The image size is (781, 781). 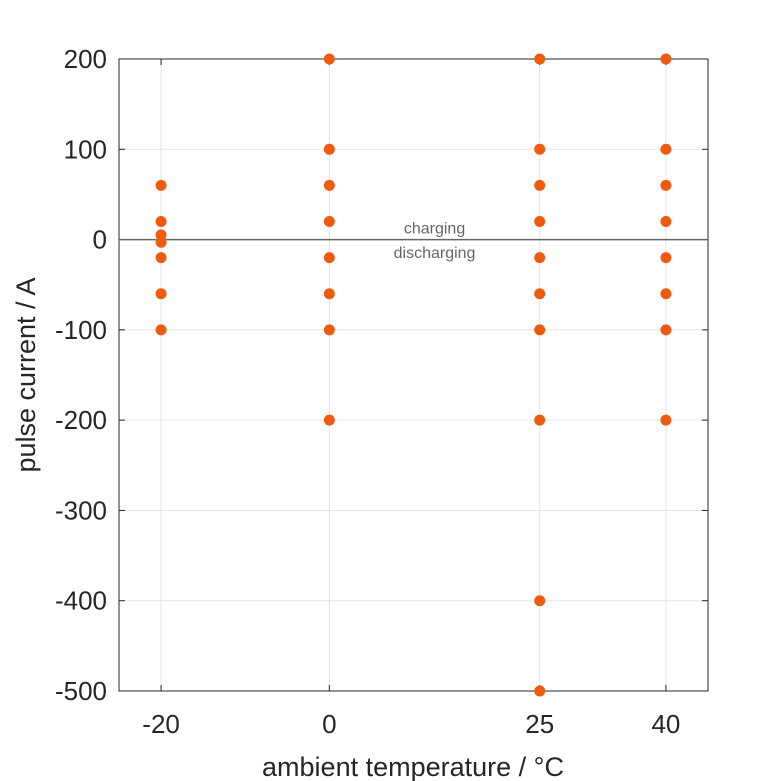 What do you see at coordinates (435, 241) in the screenshot?
I see `annotations: charging discharging` at bounding box center [435, 241].